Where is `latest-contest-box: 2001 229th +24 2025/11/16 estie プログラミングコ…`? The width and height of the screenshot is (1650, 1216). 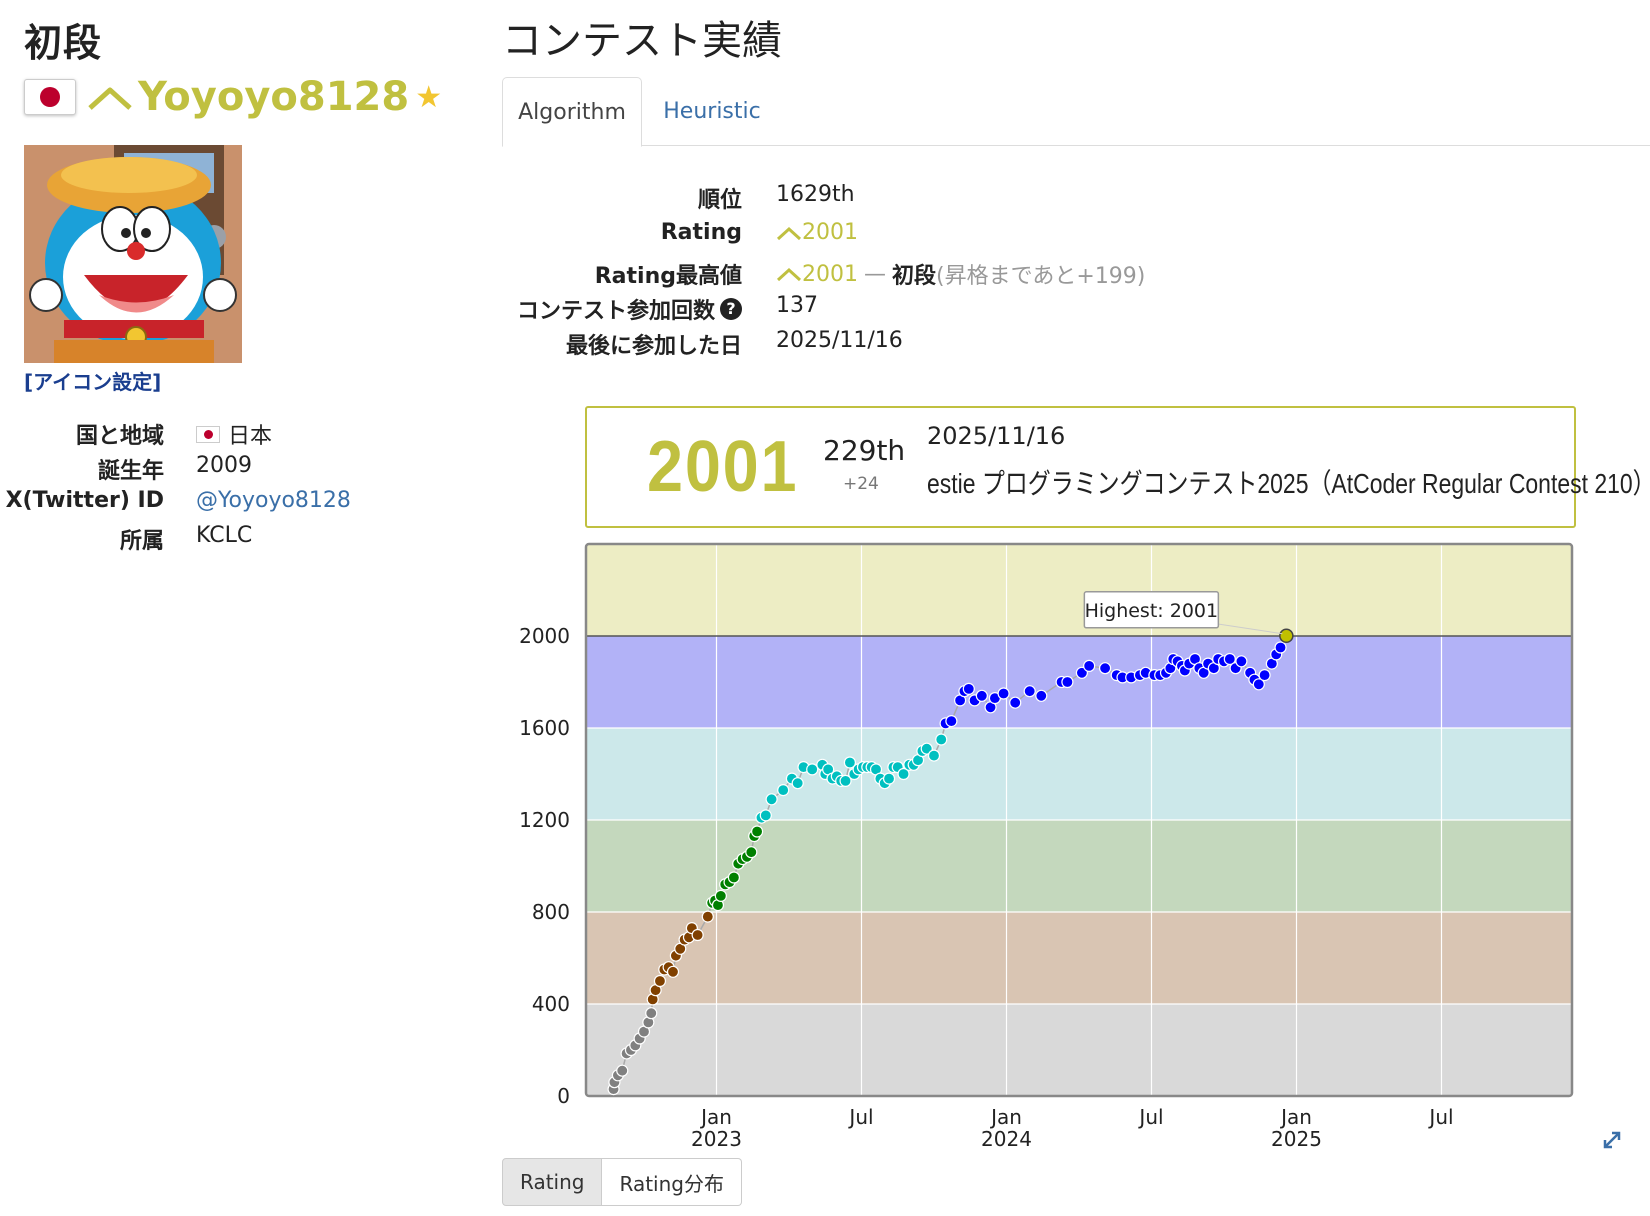 latest-contest-box: 2001 229th +24 2025/11/16 estie プログラミングコ… is located at coordinates (1117, 467).